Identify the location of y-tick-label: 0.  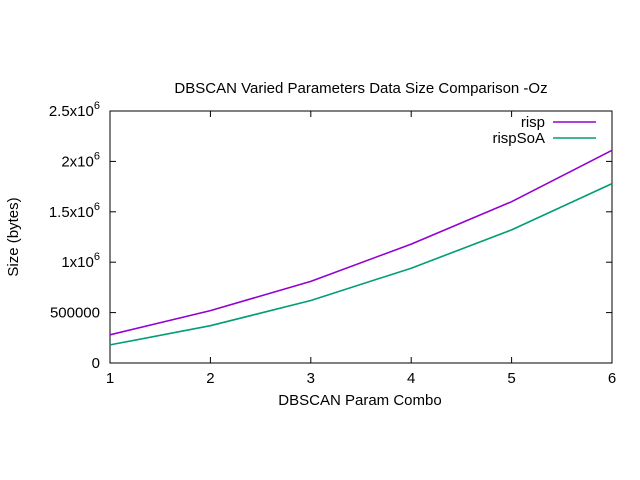
(96, 363).